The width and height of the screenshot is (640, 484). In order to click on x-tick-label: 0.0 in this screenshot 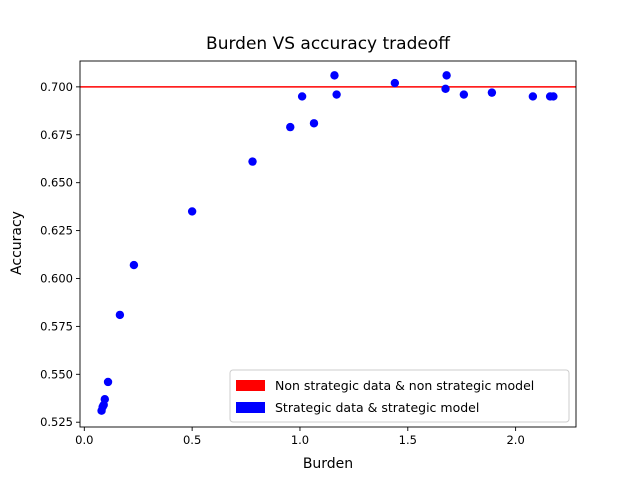, I will do `click(84, 440)`.